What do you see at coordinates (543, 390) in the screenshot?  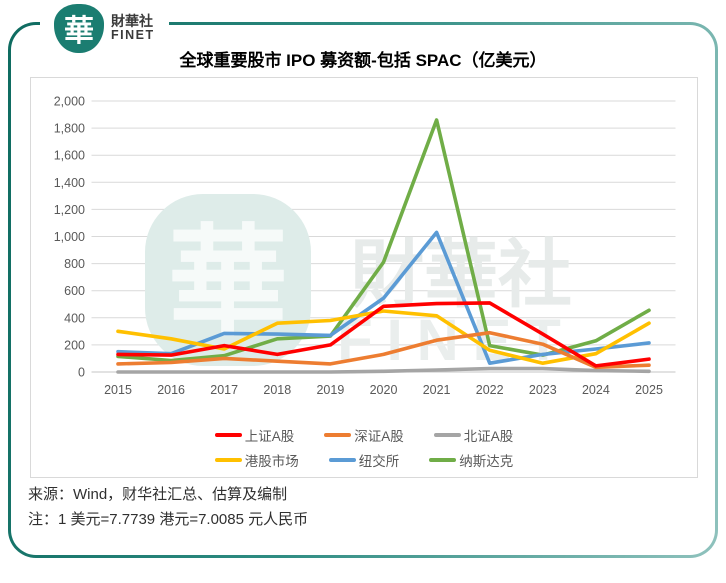 I see `x-tick-label: 2023` at bounding box center [543, 390].